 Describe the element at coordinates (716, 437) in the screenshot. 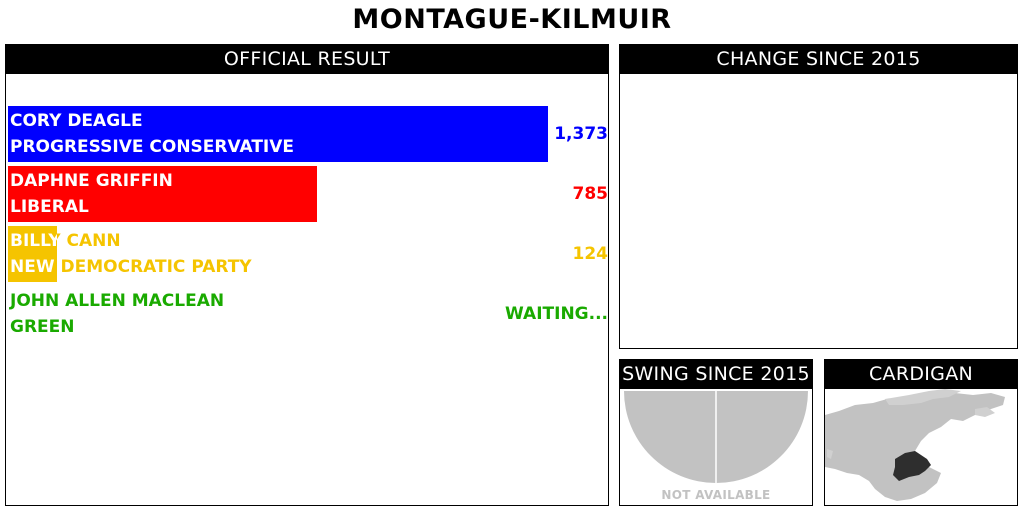

I see `swing-gauge` at that location.